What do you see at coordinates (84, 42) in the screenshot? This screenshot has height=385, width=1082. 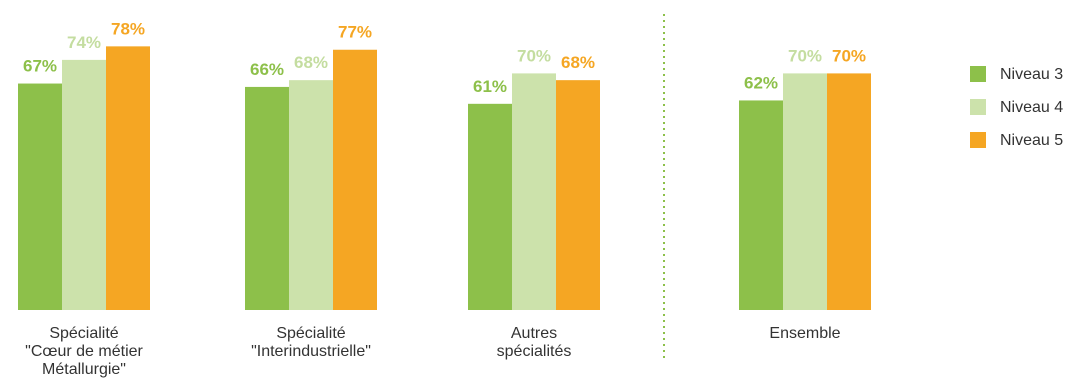 I see `value-label: 74%` at bounding box center [84, 42].